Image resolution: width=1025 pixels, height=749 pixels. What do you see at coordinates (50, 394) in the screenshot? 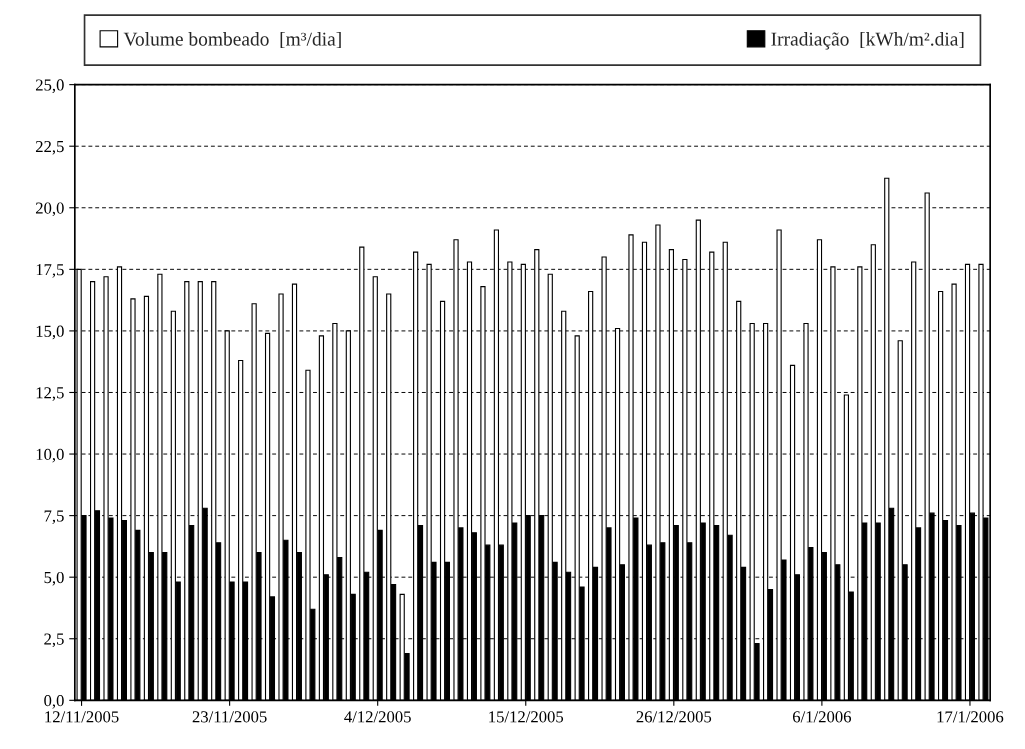
I see `y-tick-label: 12,5` at bounding box center [50, 394].